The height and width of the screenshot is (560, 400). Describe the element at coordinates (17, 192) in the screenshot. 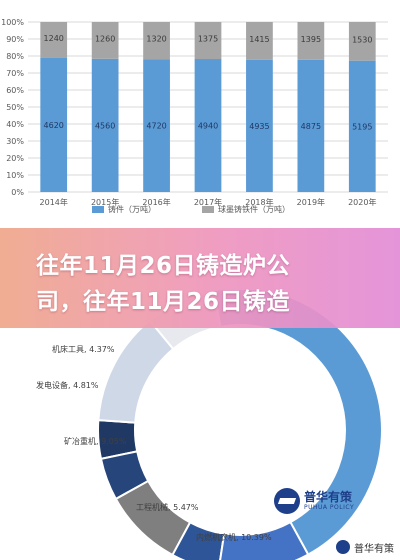

I see `y-tick-label: 0%` at that location.